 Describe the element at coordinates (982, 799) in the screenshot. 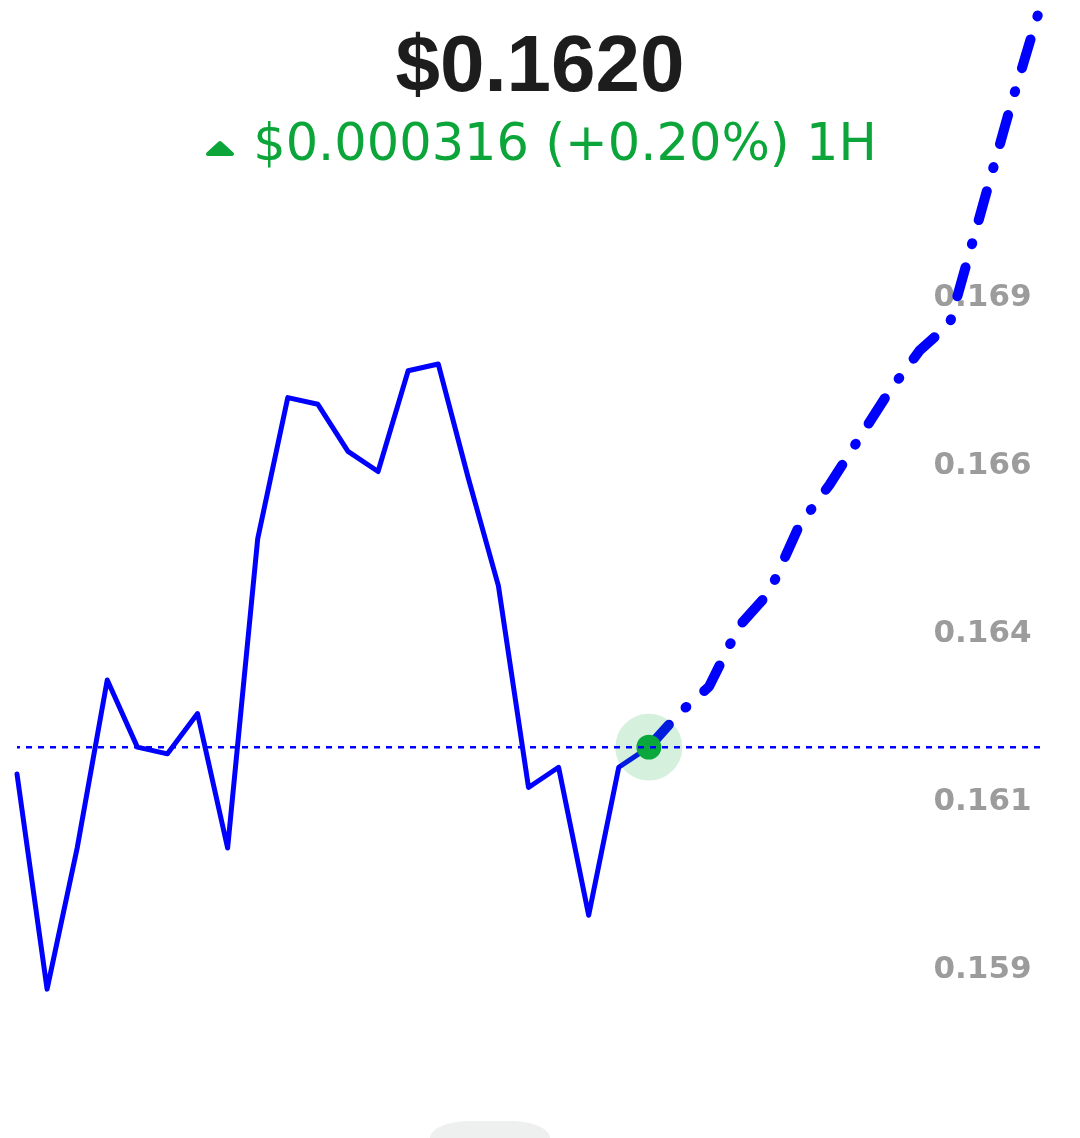

I see `y-tick-label: 0.161` at that location.